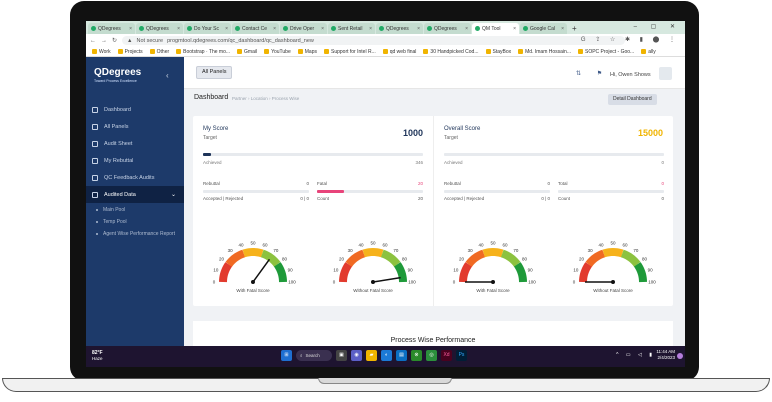 The height and width of the screenshot is (402, 772). What do you see at coordinates (120, 194) in the screenshot?
I see `sidebar-item-label: Audited Data` at bounding box center [120, 194].